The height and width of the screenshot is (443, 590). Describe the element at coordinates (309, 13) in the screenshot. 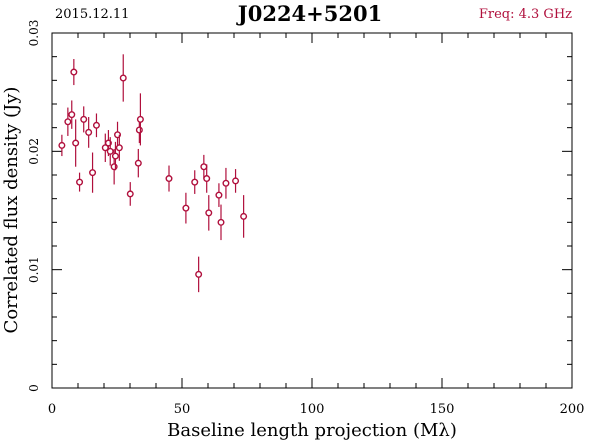

I see `chart-title: J0224+5201` at that location.